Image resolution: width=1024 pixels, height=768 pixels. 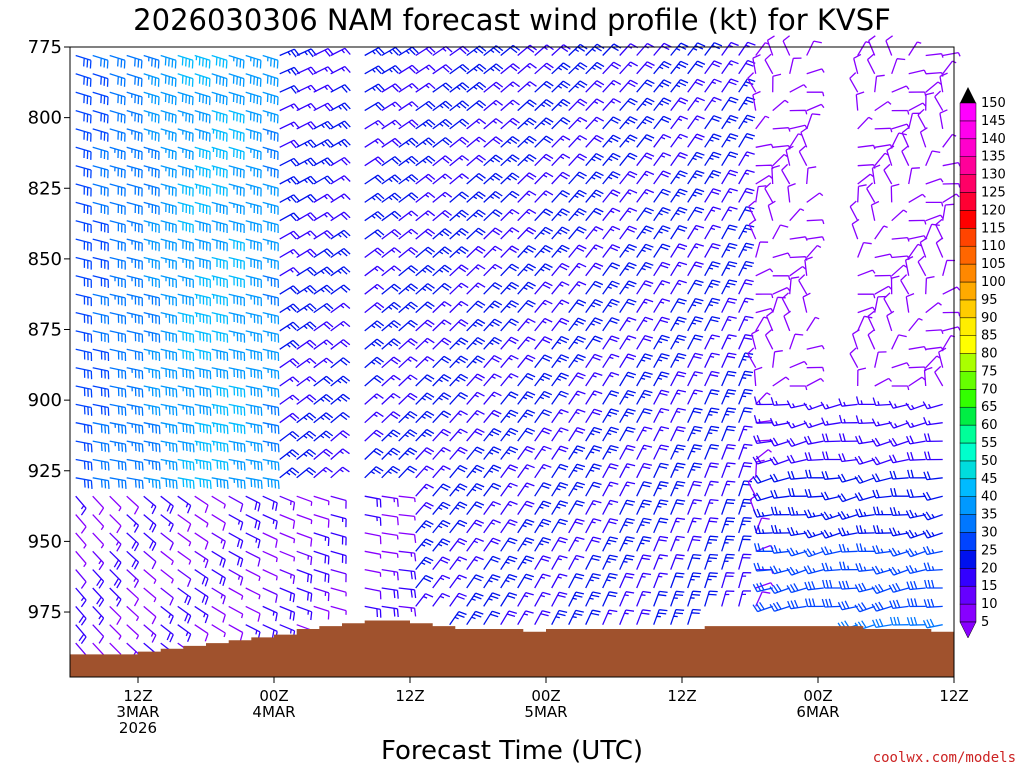 What do you see at coordinates (989, 515) in the screenshot?
I see `colorbar-label: 35` at bounding box center [989, 515].